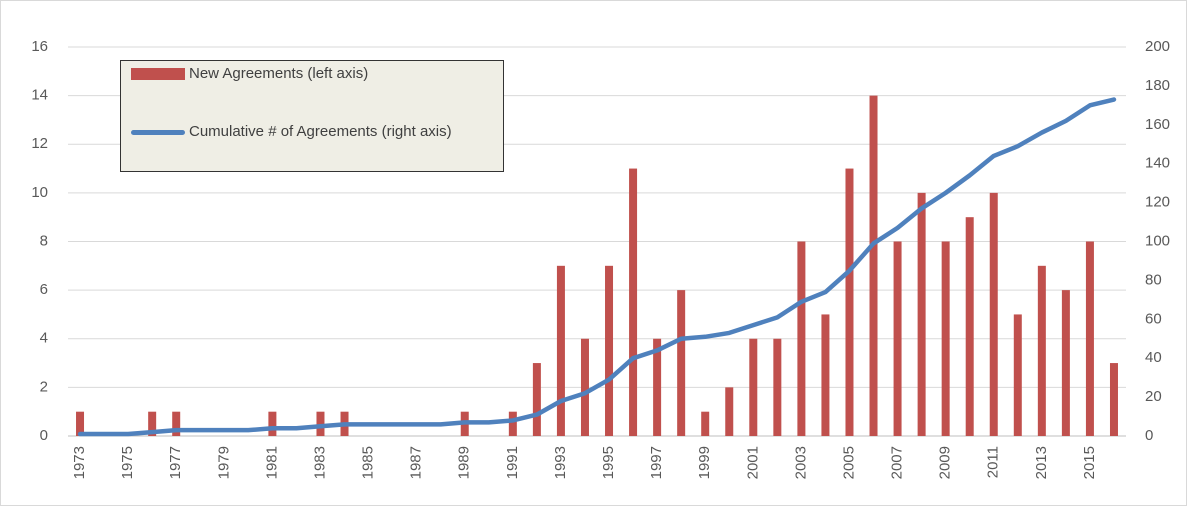 This screenshot has width=1187, height=506. Describe the element at coordinates (897, 462) in the screenshot. I see `x-tick-label: 2007` at that location.